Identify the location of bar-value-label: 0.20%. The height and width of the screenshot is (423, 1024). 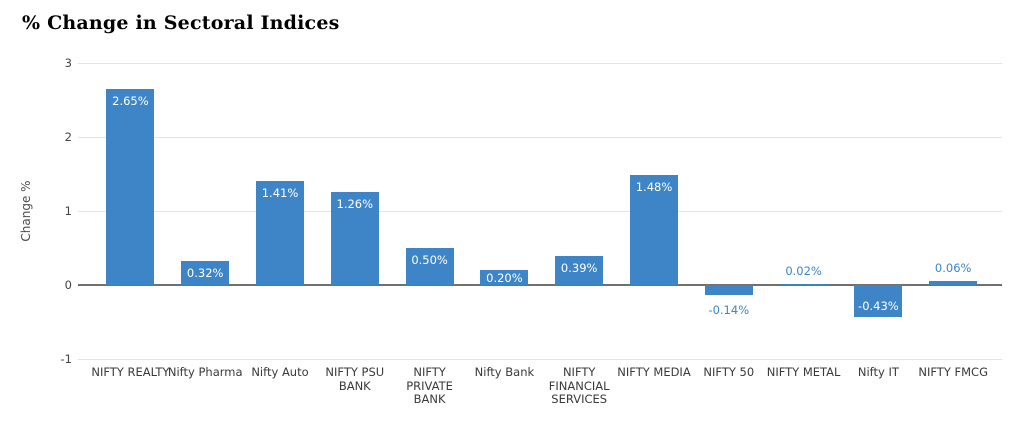
(504, 278).